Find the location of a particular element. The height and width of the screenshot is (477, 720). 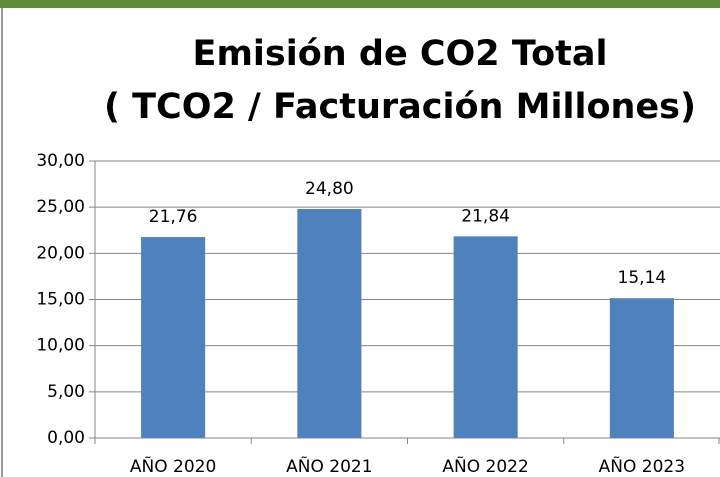

y-tick-label: 10,00 is located at coordinates (60, 346).